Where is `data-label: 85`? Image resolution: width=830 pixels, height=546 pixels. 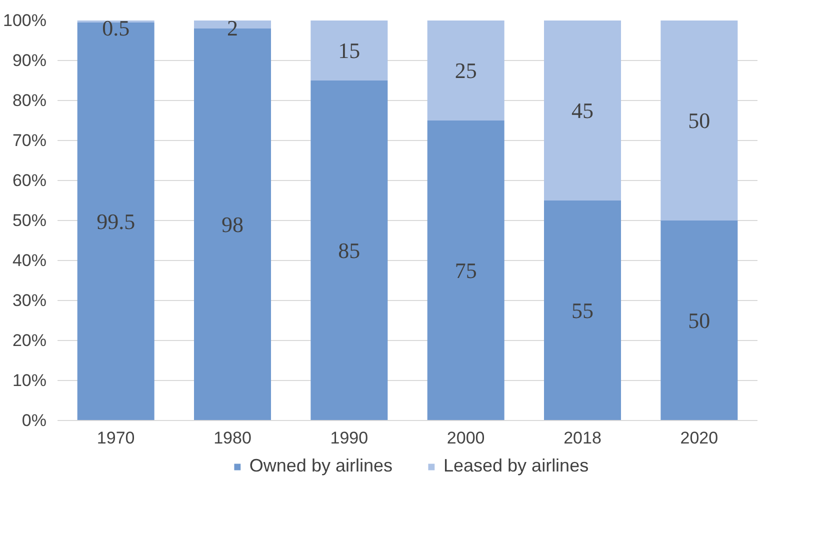 data-label: 85 is located at coordinates (349, 250).